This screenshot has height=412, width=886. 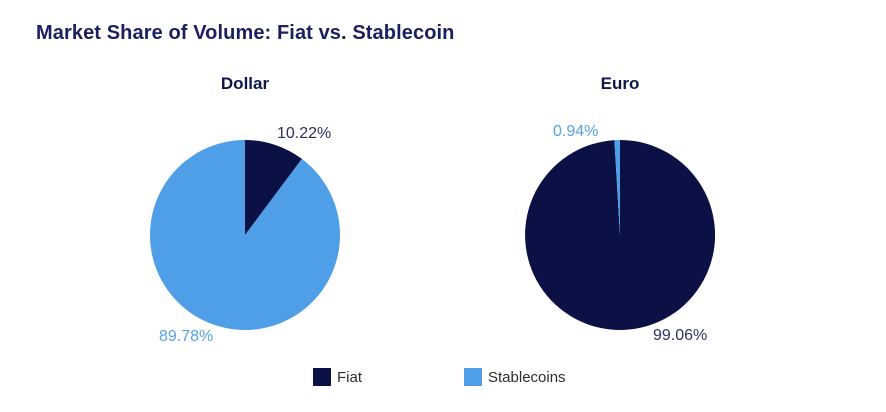 I want to click on dollar-stablecoin-percentage-label: 89.78%, so click(x=186, y=336).